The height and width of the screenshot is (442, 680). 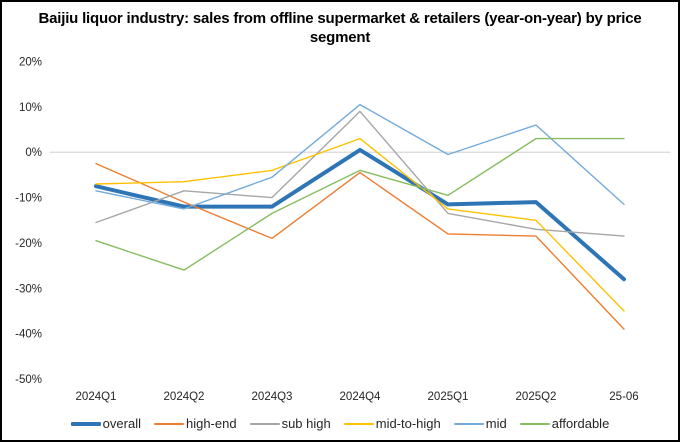 What do you see at coordinates (33, 153) in the screenshot?
I see `y-axis-tick-label: 0%` at bounding box center [33, 153].